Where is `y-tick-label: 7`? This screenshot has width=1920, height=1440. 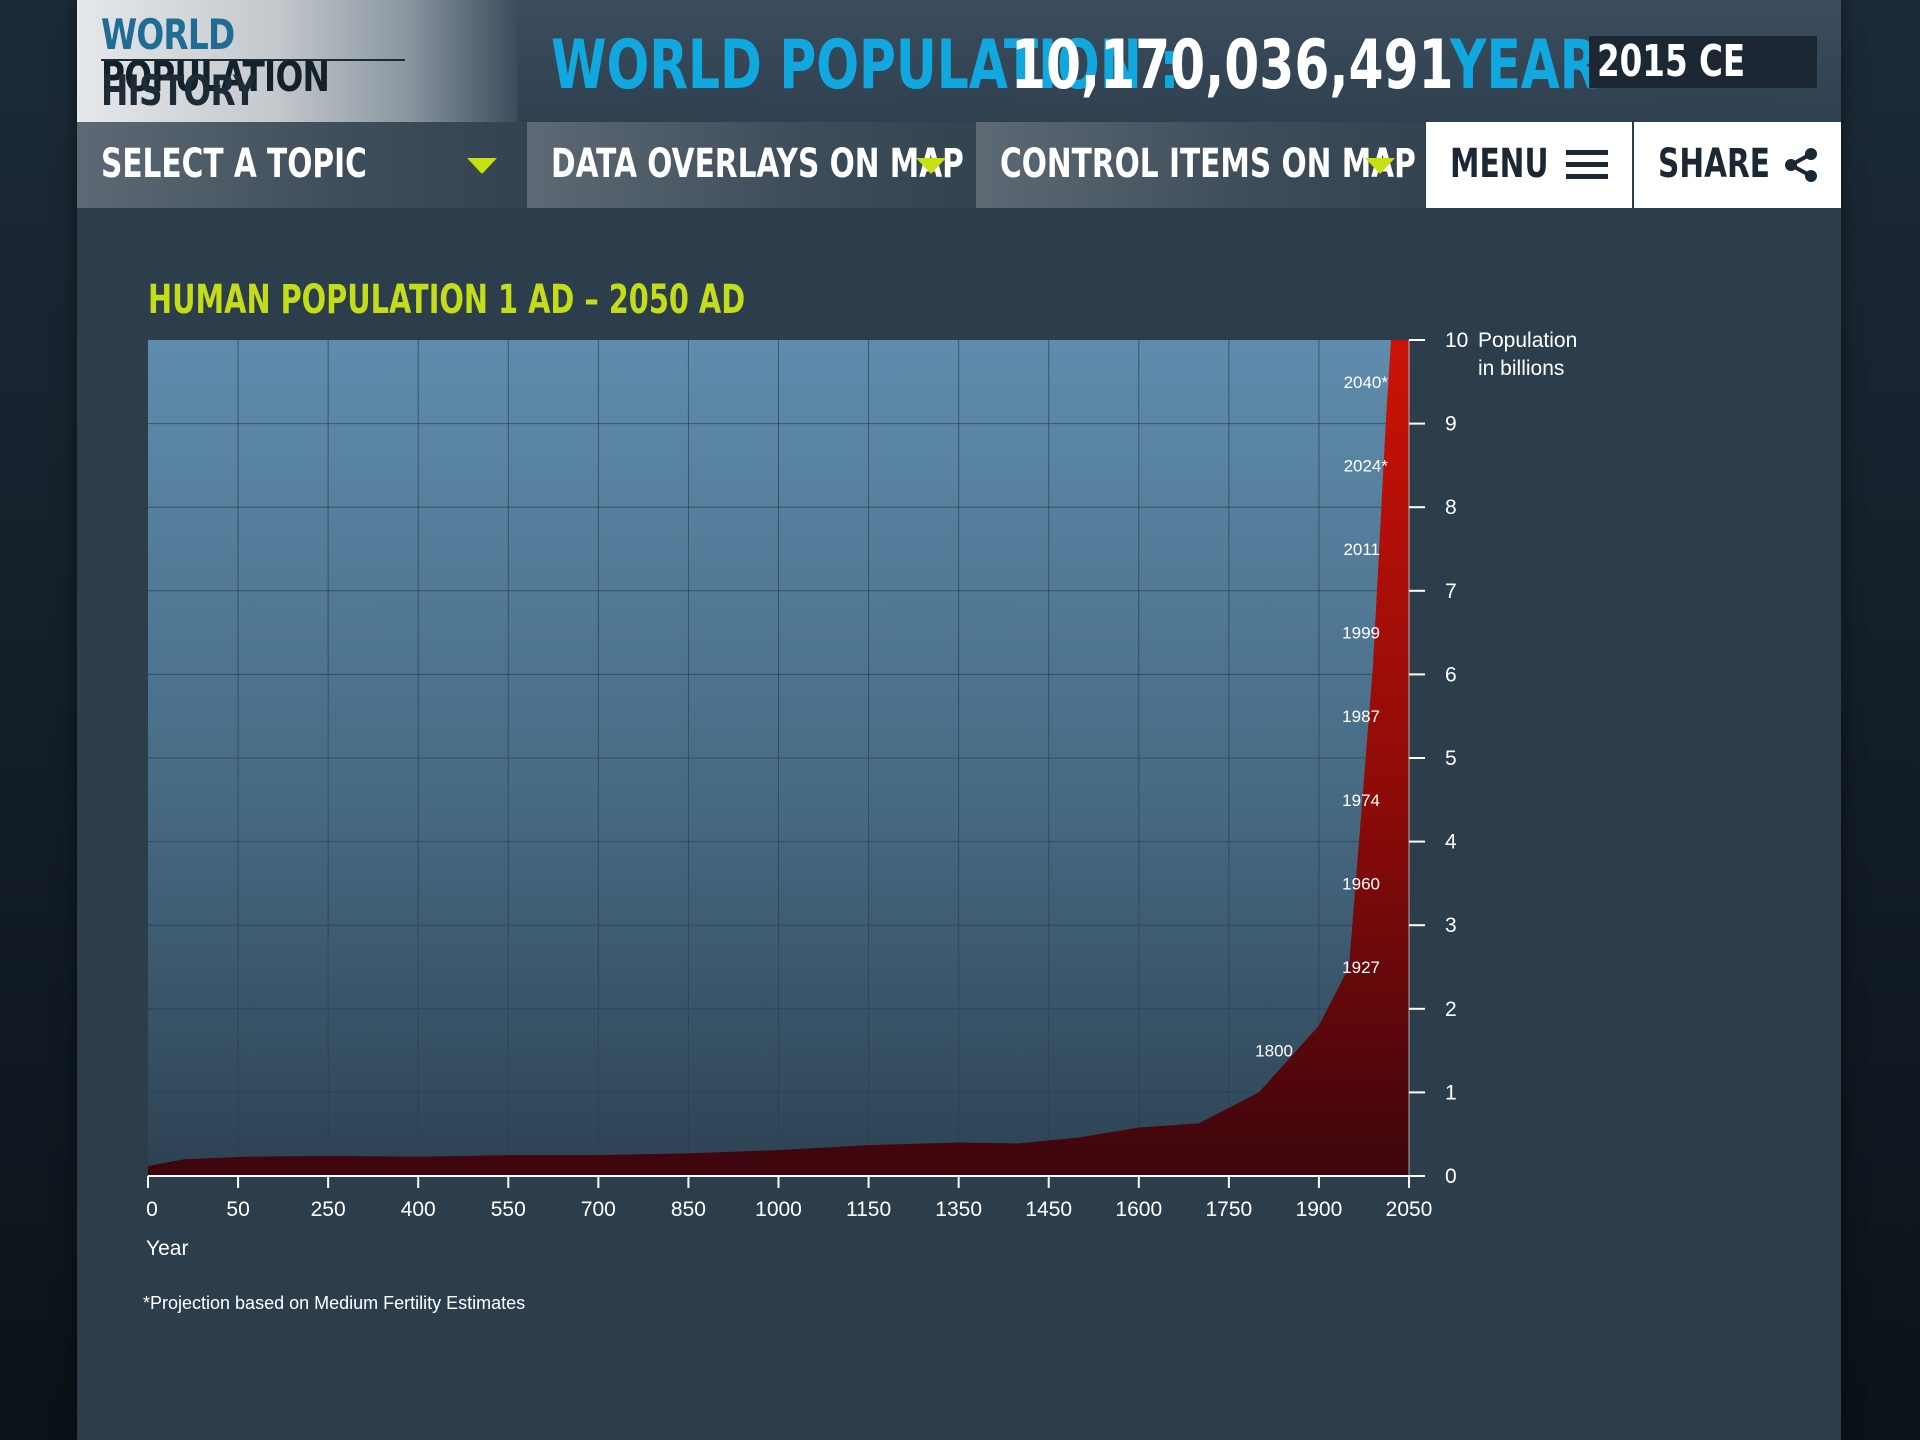 y-tick-label: 7 is located at coordinates (1451, 591).